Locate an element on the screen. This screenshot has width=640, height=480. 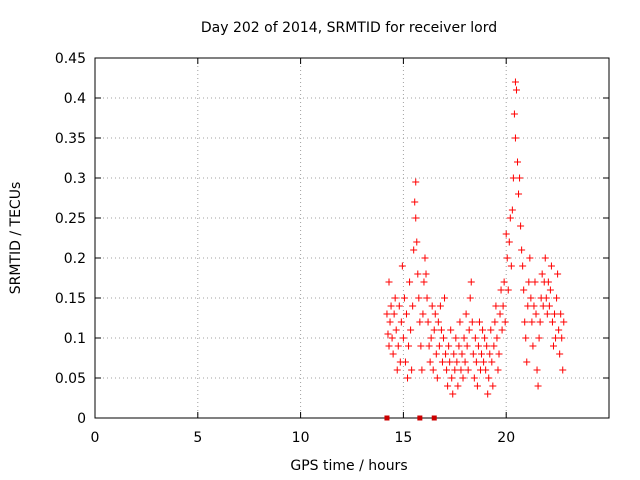
y-tick-label: 0.25 is located at coordinates (70, 219).